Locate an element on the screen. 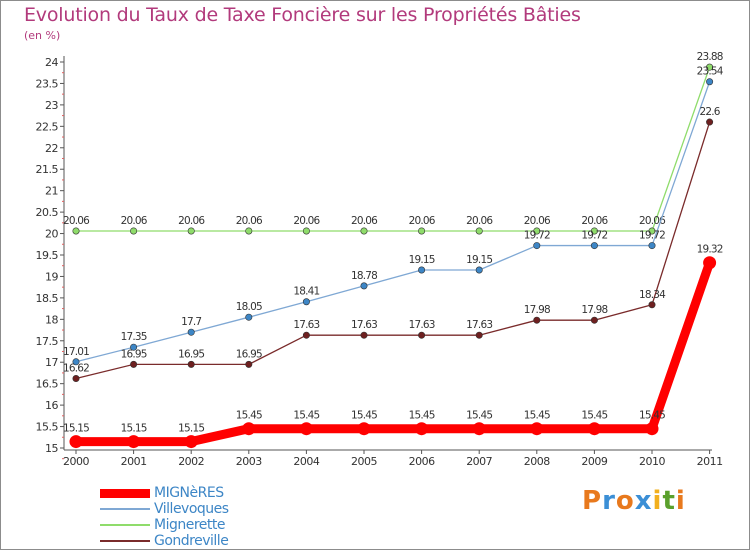 This screenshot has height=550, width=750. y-tick-label: 17 is located at coordinates (51, 362).